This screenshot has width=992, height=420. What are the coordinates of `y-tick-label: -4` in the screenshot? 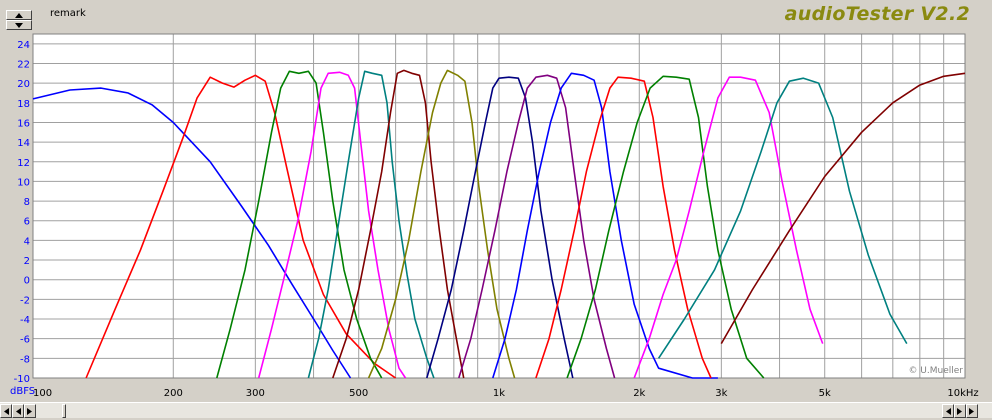 It's located at (25, 320).